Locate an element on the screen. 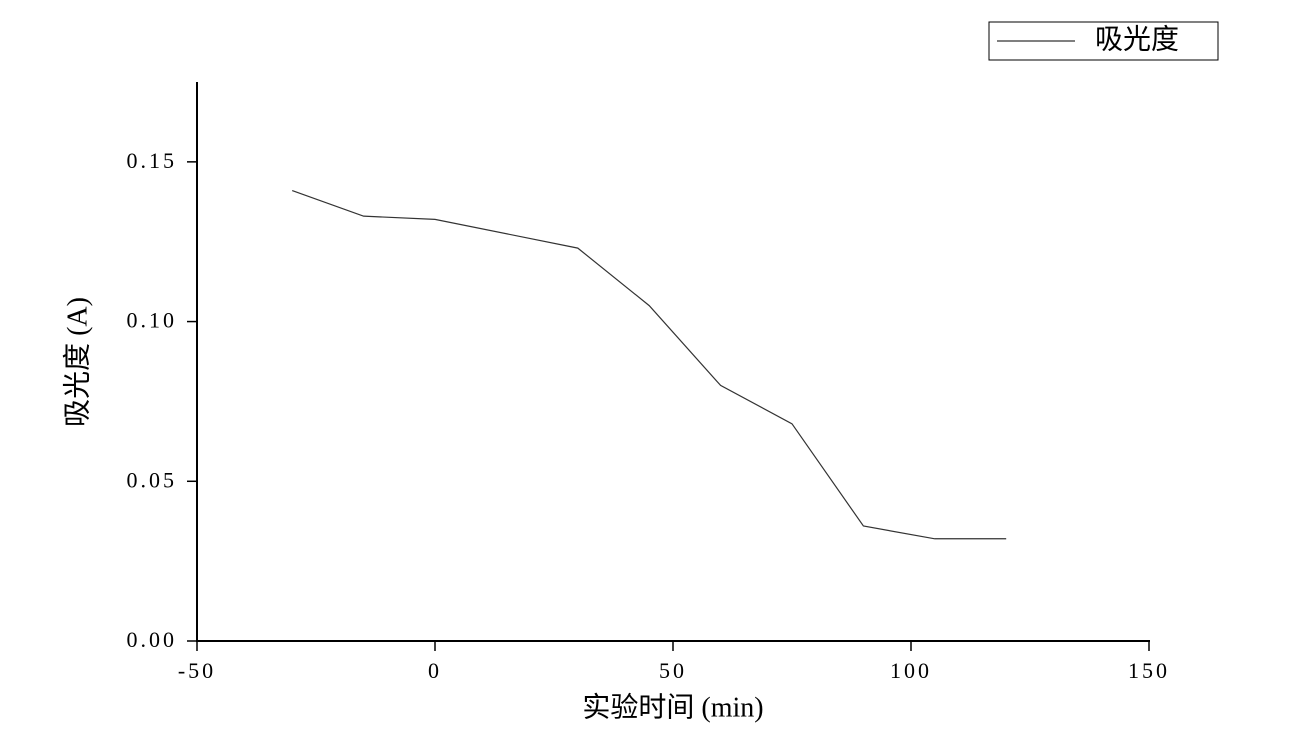 This screenshot has width=1314, height=745. x-tick-label: 0 is located at coordinates (435, 670).